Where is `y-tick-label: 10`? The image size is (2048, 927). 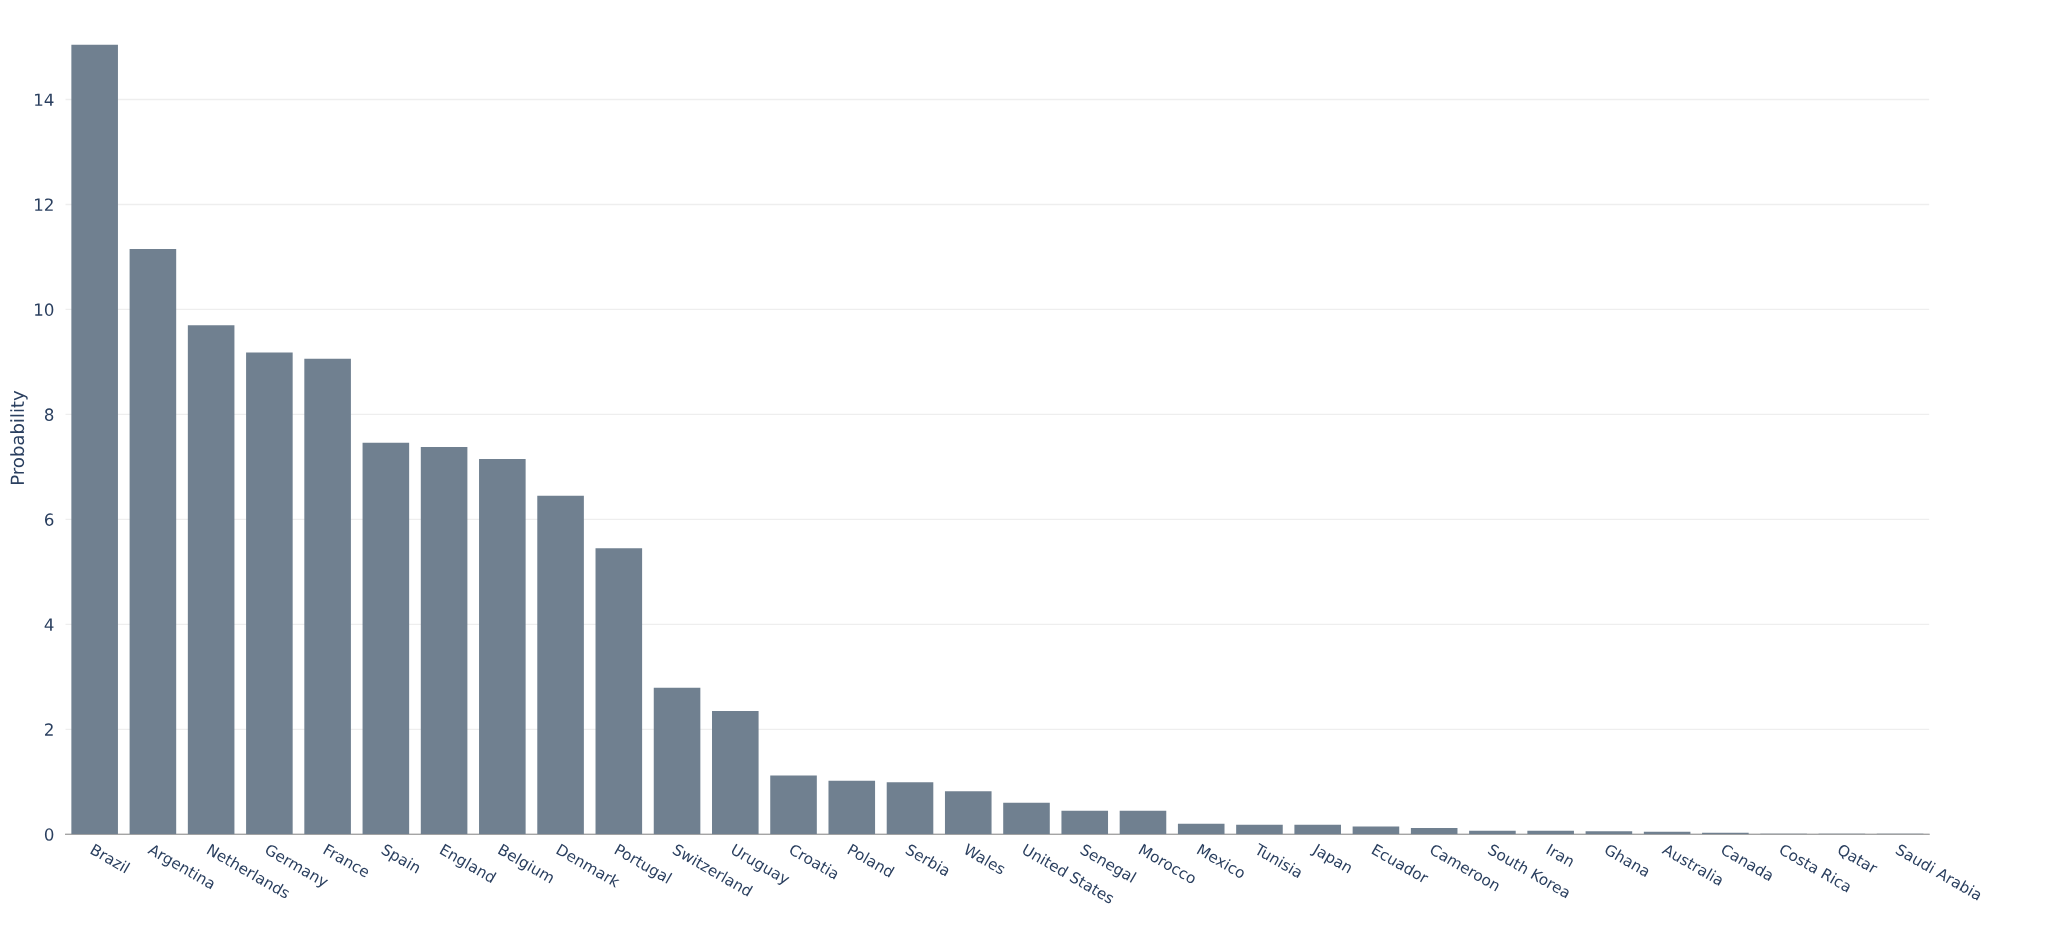
y-tick-label: 10 is located at coordinates (44, 309).